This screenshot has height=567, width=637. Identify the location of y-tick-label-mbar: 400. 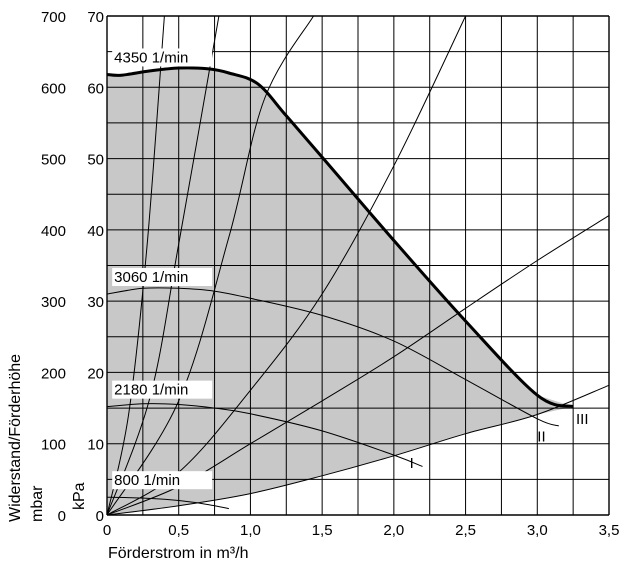
(53, 231).